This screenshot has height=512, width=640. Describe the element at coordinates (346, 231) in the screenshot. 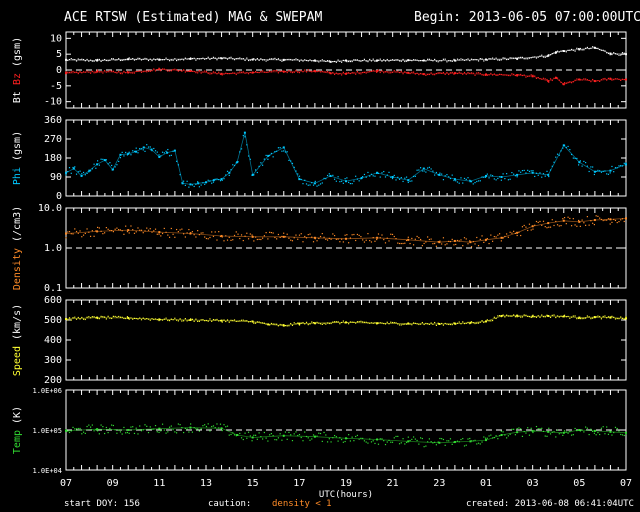

I see `series-density` at that location.